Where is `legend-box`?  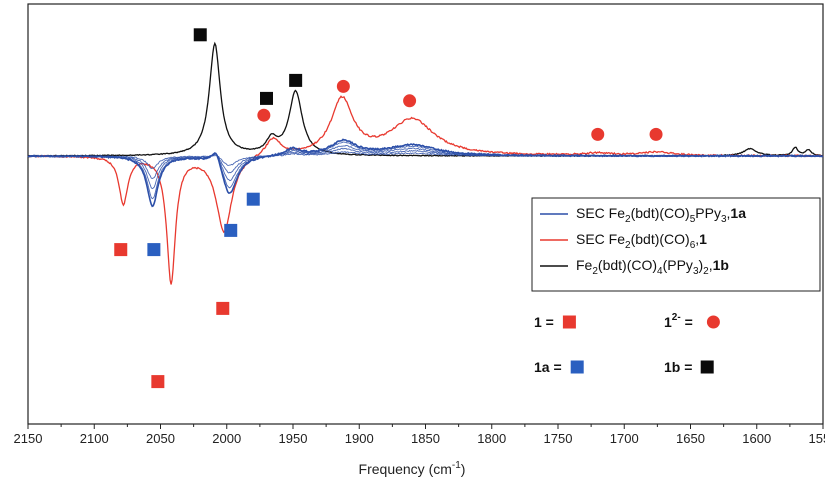
legend-box is located at coordinates (676, 244).